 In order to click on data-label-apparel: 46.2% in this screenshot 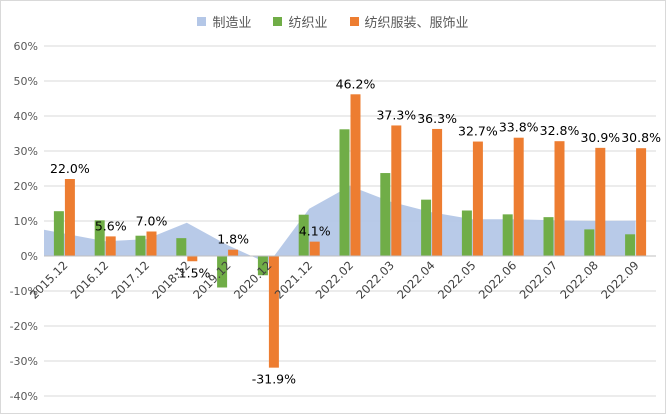, I will do `click(356, 83)`.